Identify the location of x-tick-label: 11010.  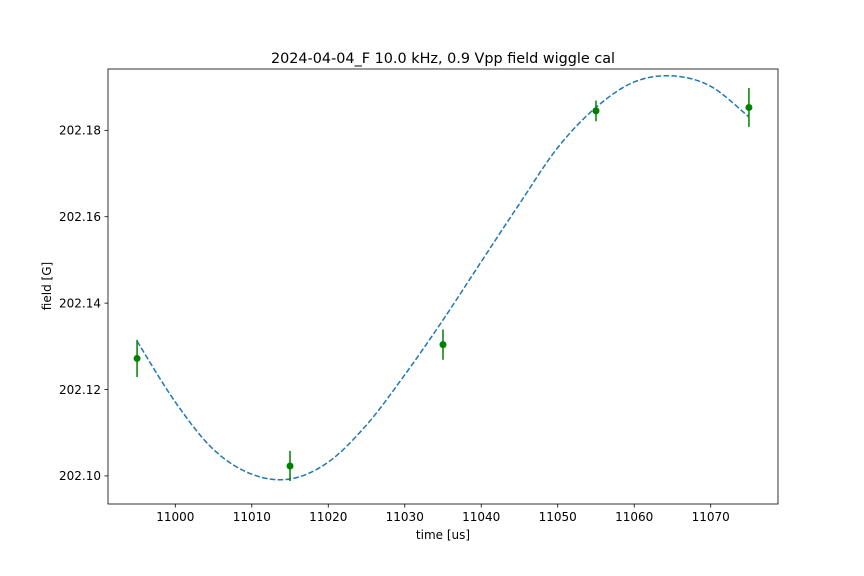
(252, 517).